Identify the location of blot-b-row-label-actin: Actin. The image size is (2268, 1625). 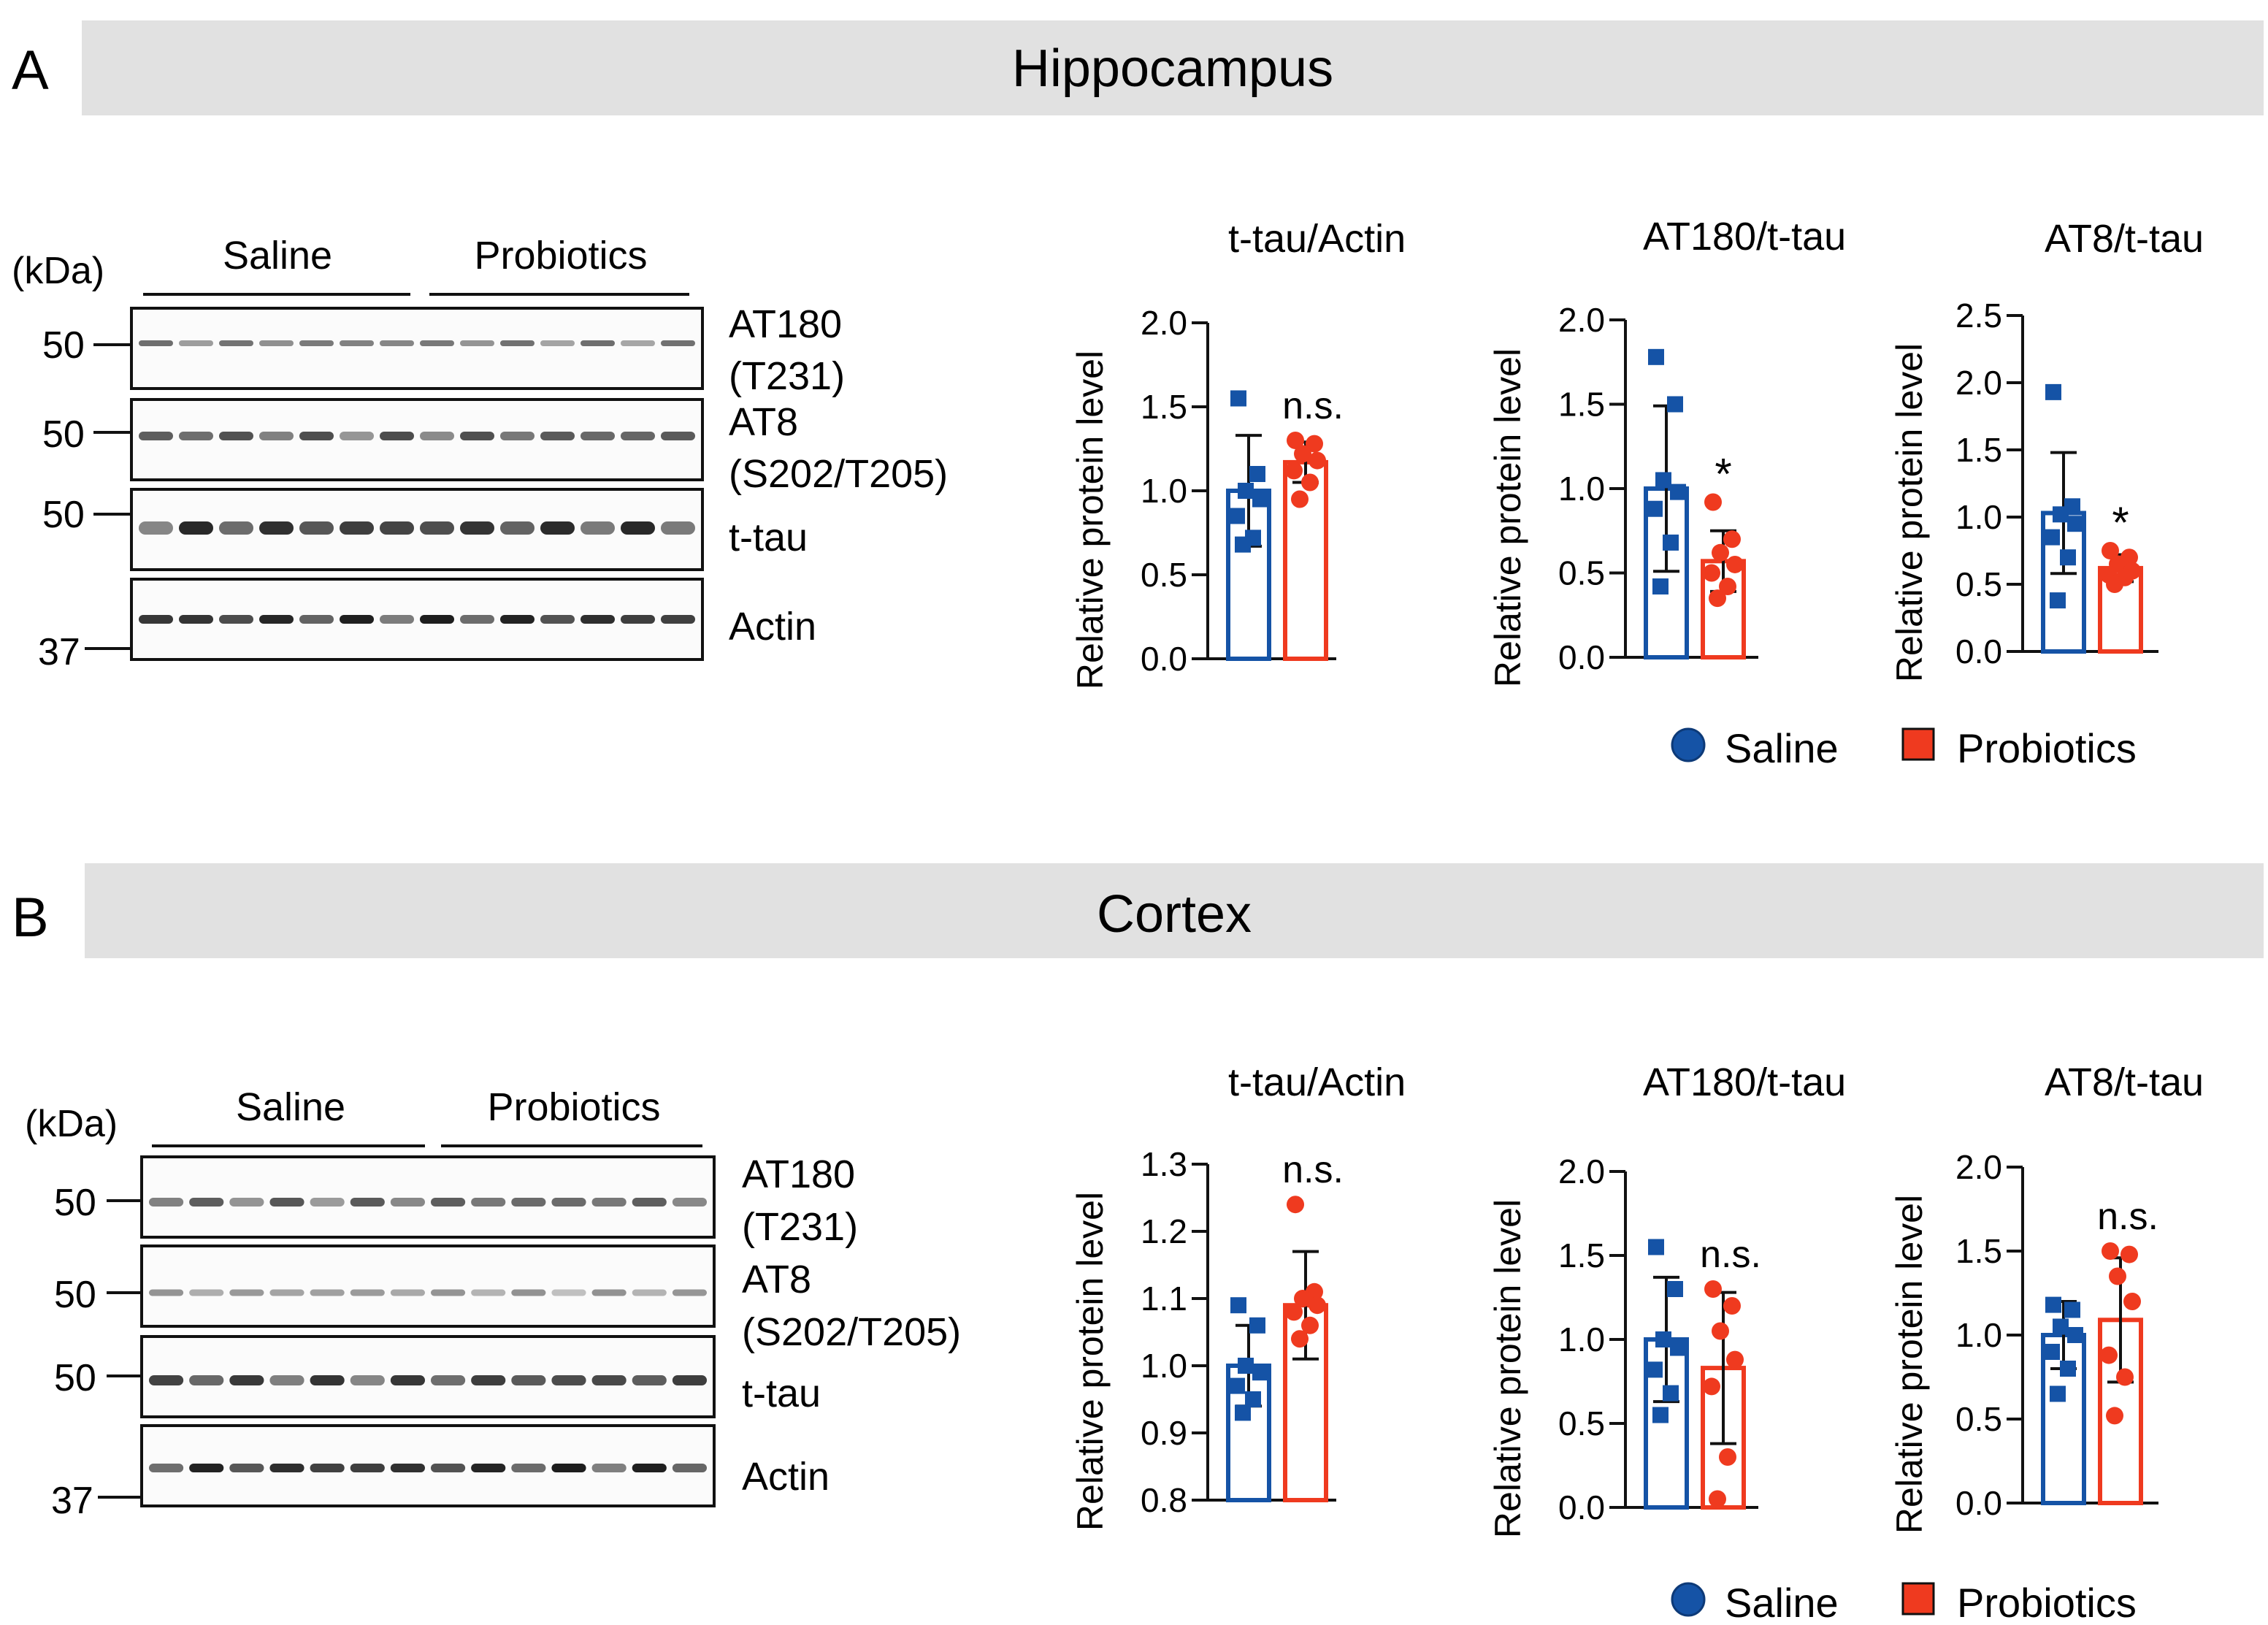
(786, 1477).